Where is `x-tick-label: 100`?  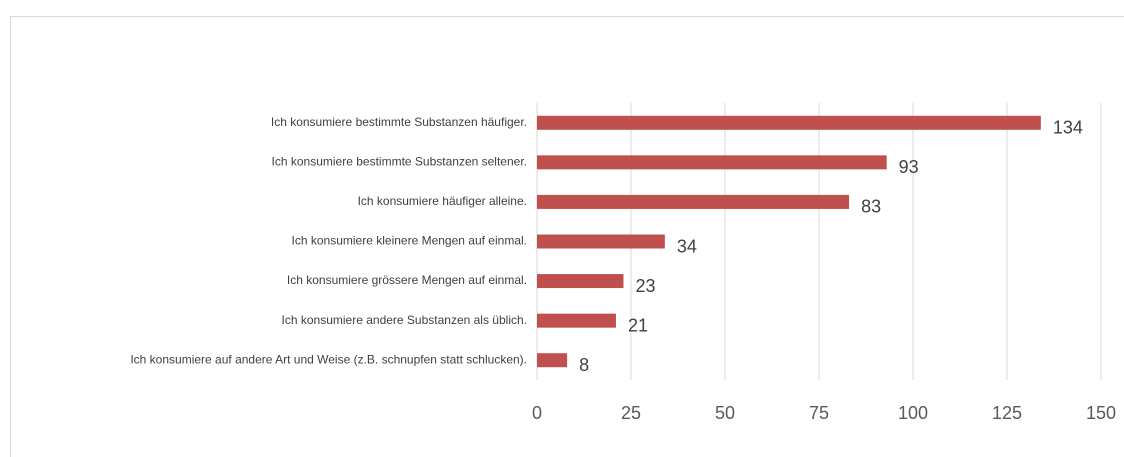 x-tick-label: 100 is located at coordinates (913, 413).